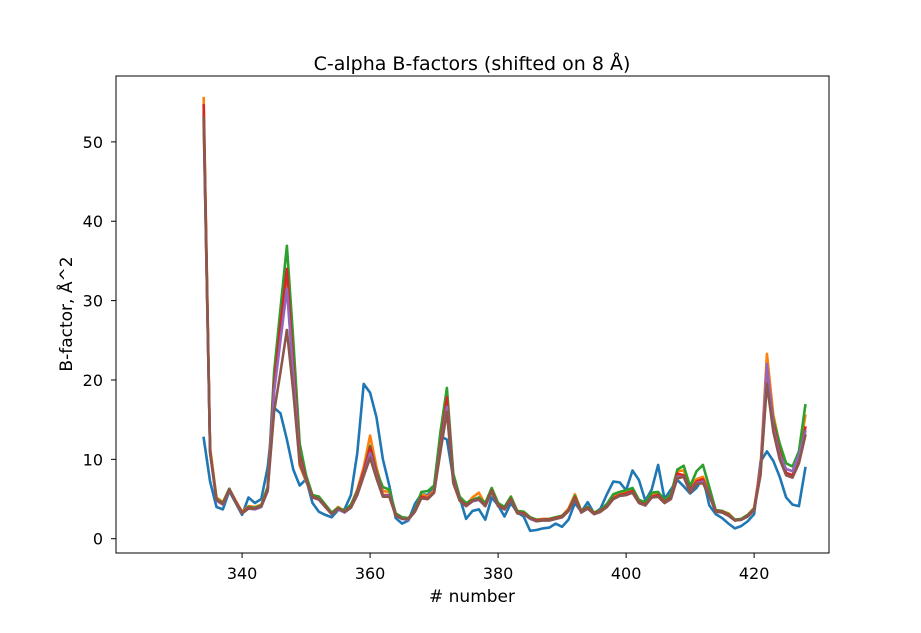  I want to click on chart-title: C-alpha B-factors (shifted on 8 Å), so click(472, 63).